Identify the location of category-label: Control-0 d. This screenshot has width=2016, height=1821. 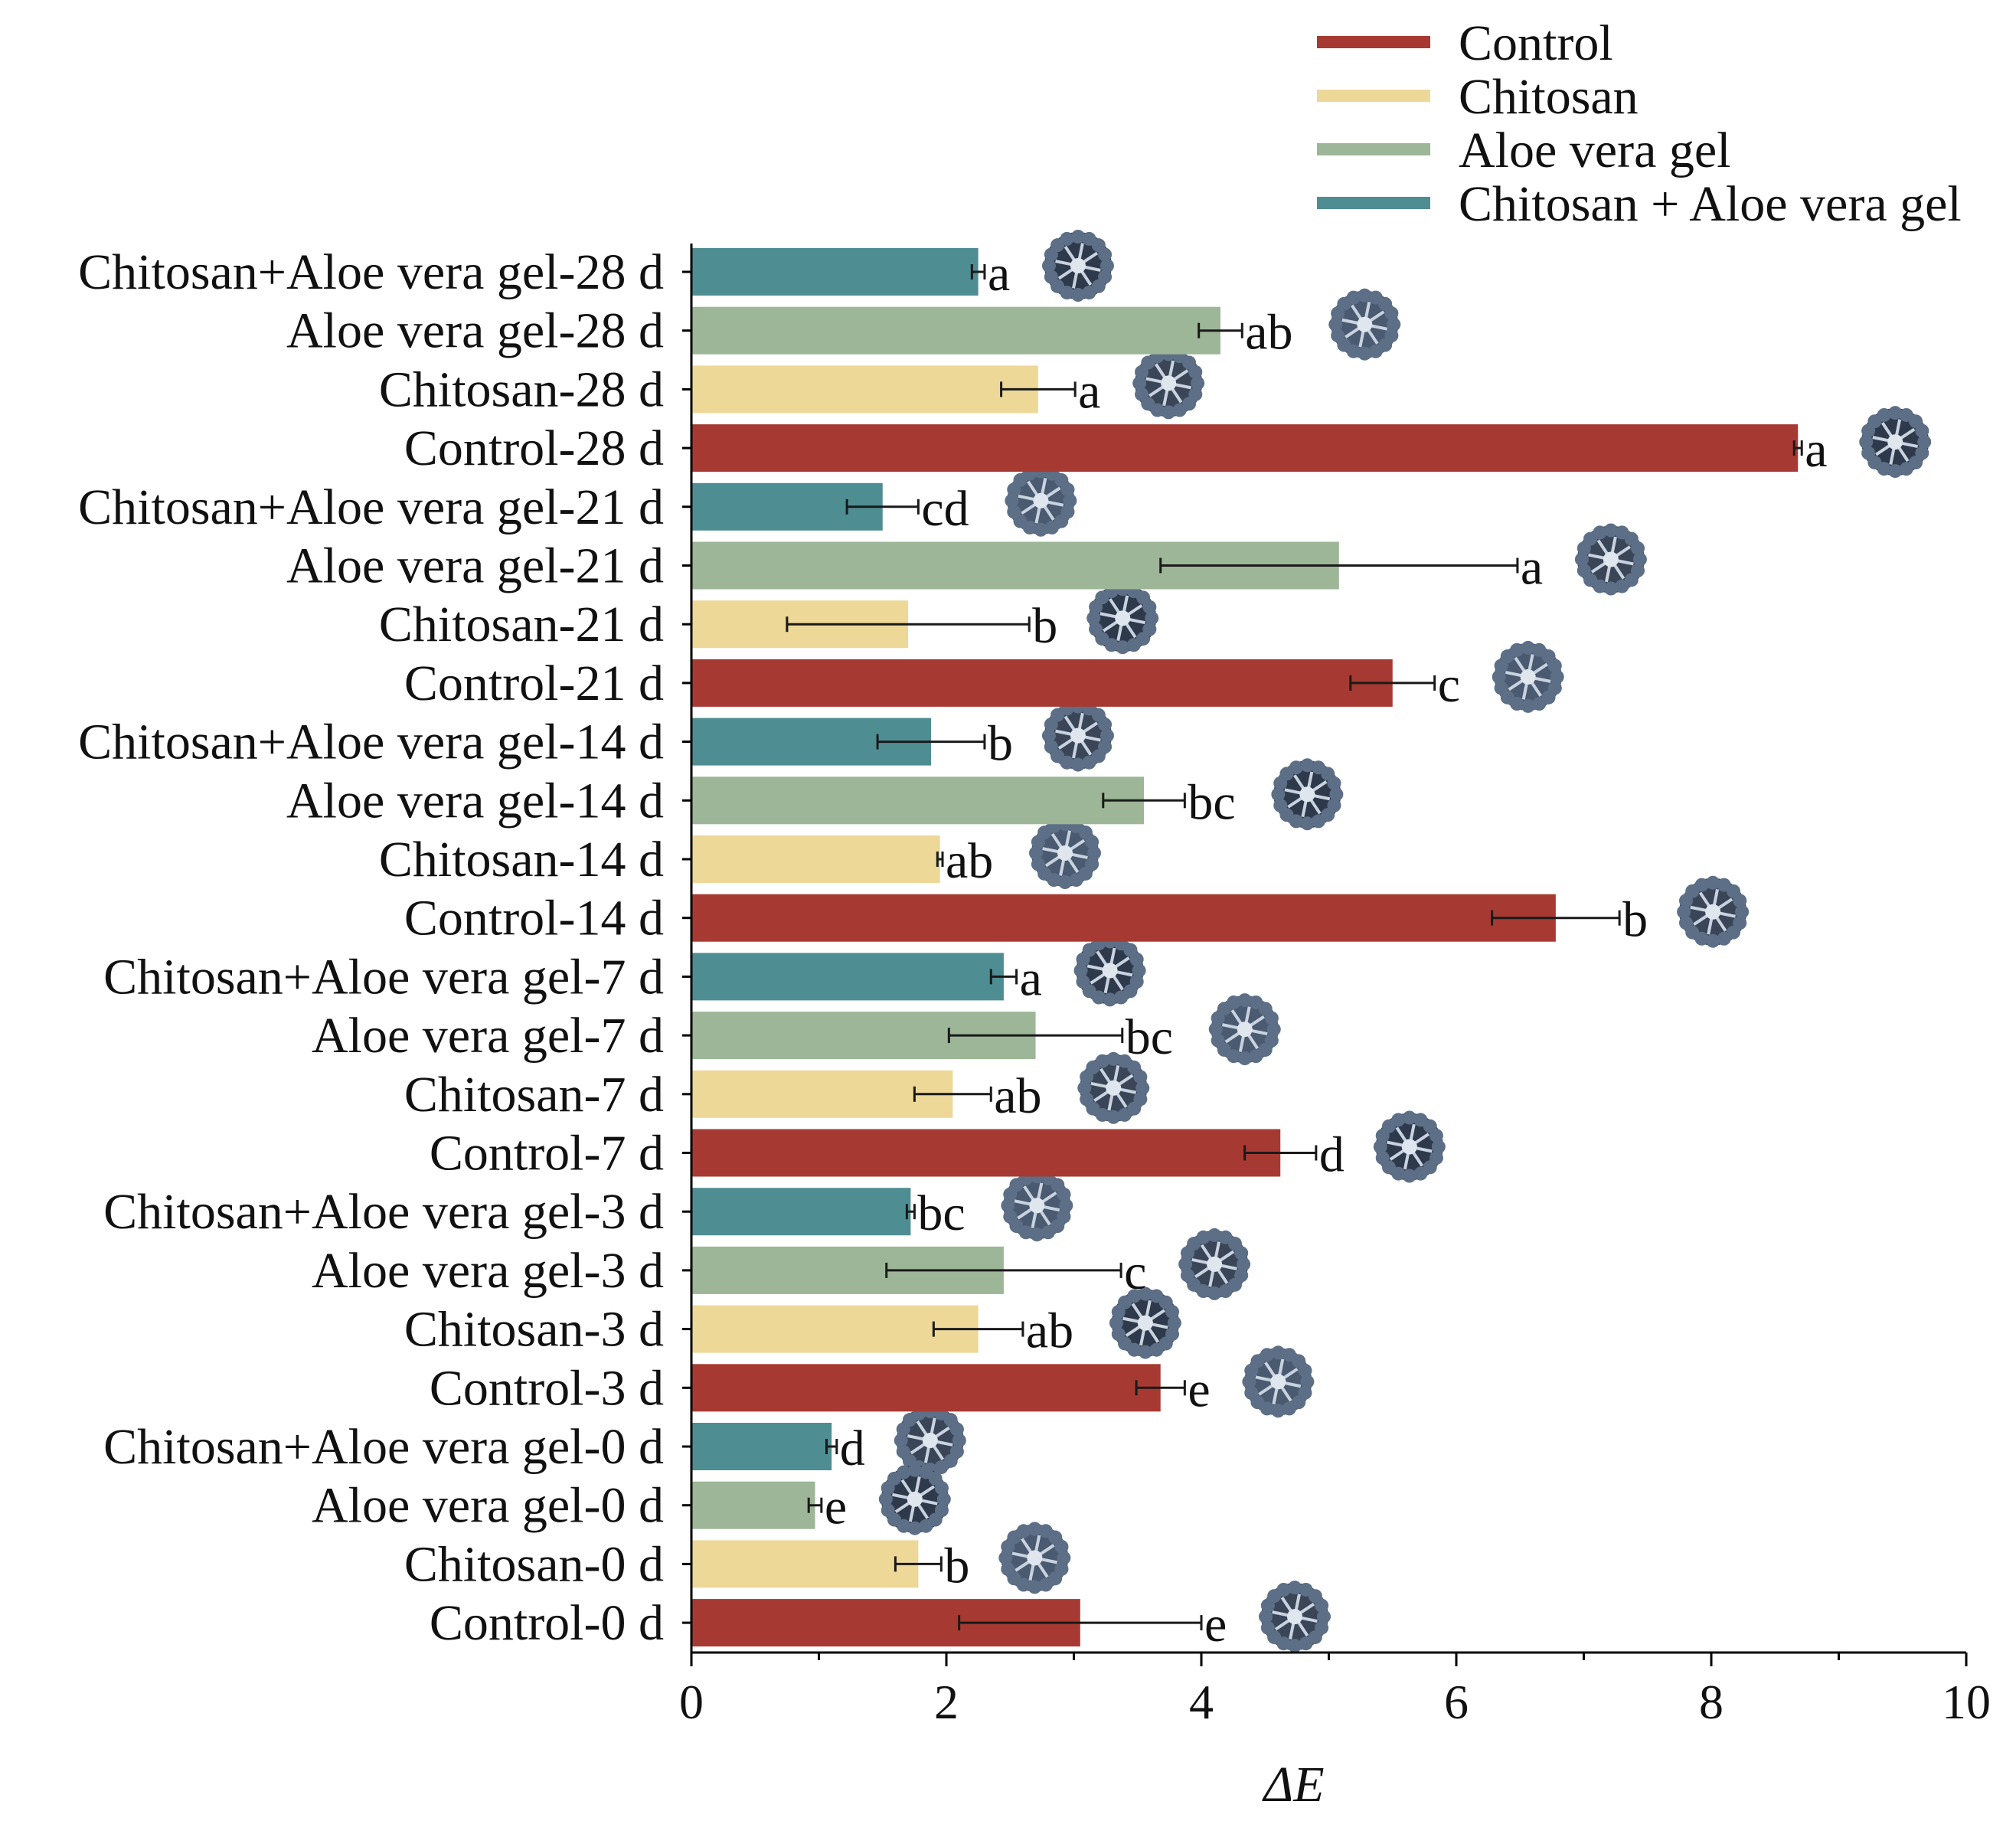
(547, 1623).